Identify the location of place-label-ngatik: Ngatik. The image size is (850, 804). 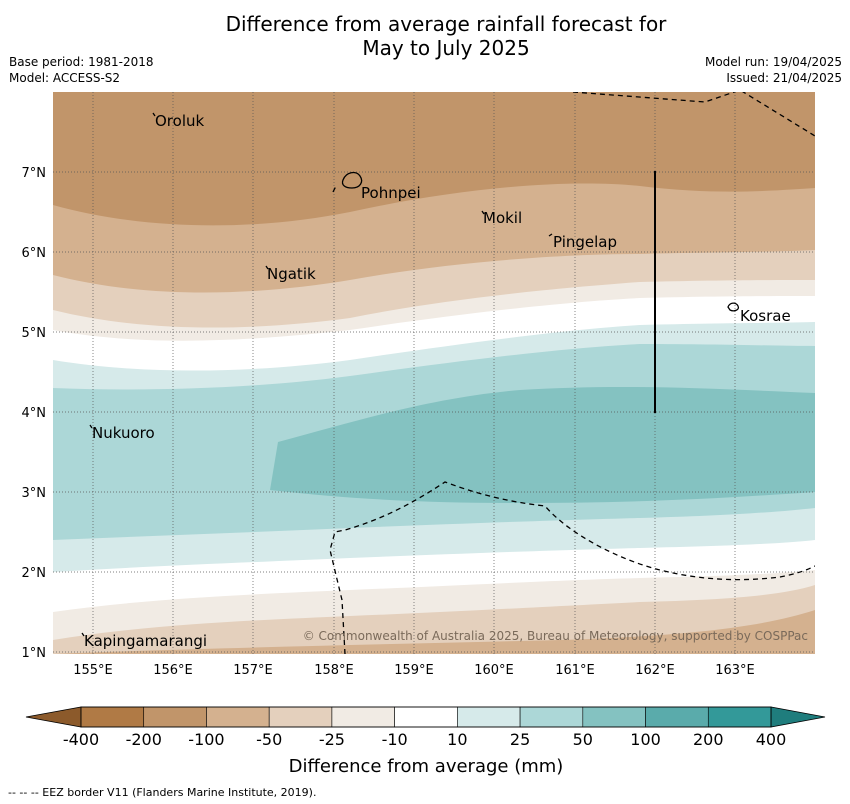
(291, 274).